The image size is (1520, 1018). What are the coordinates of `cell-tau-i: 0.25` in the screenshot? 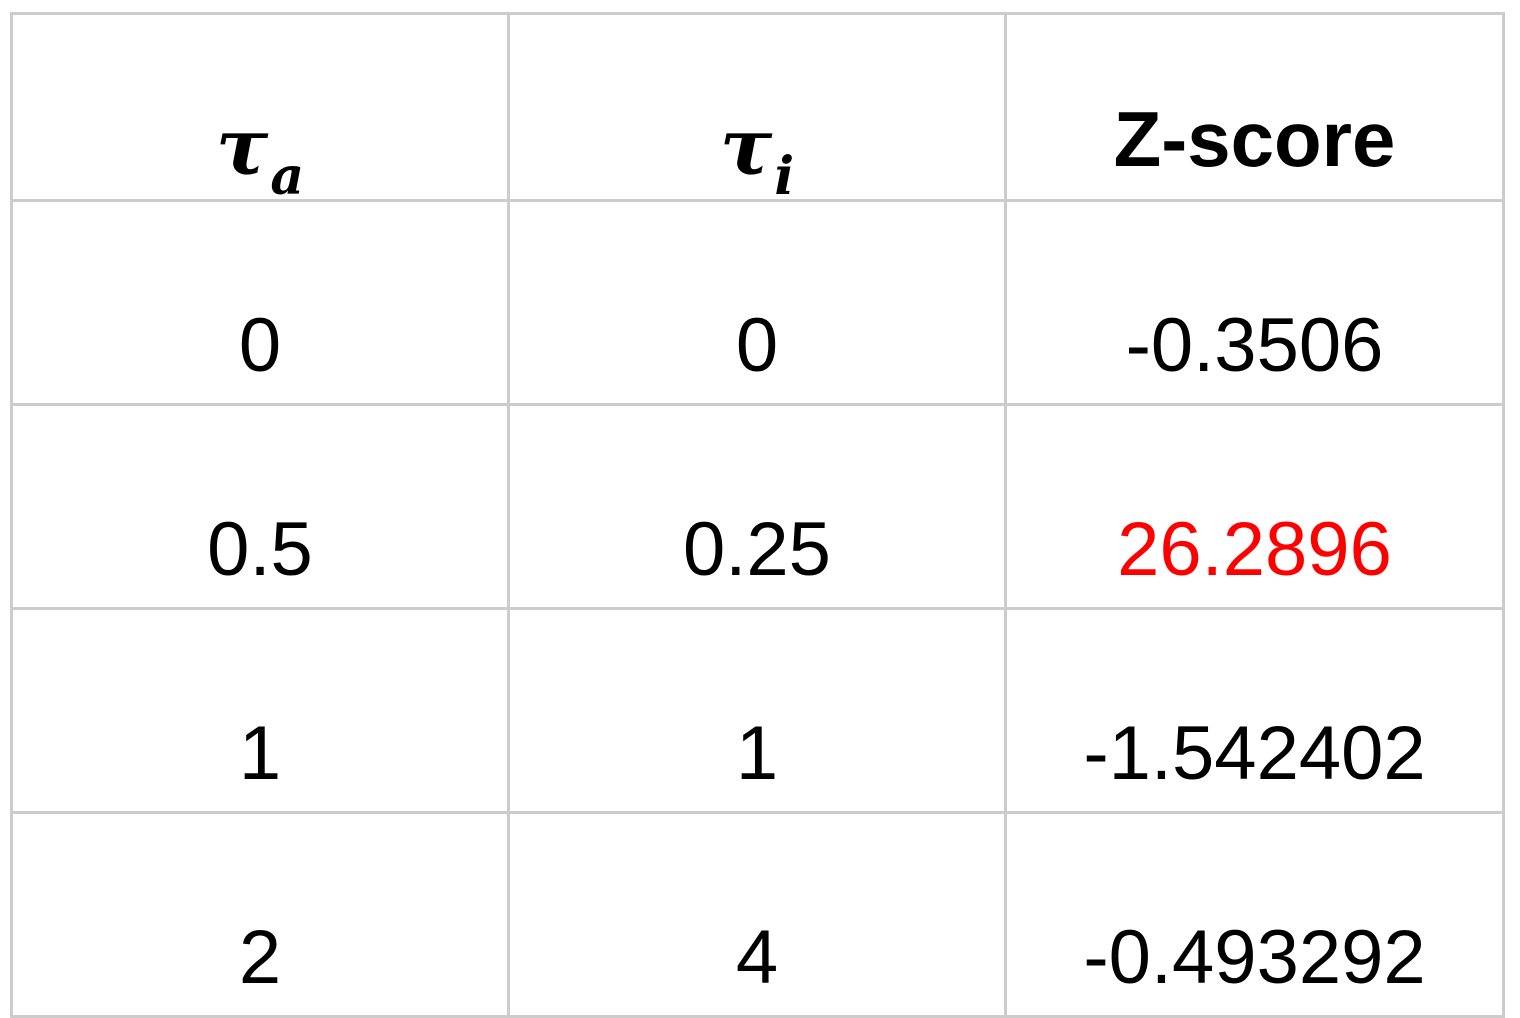 It's located at (757, 506).